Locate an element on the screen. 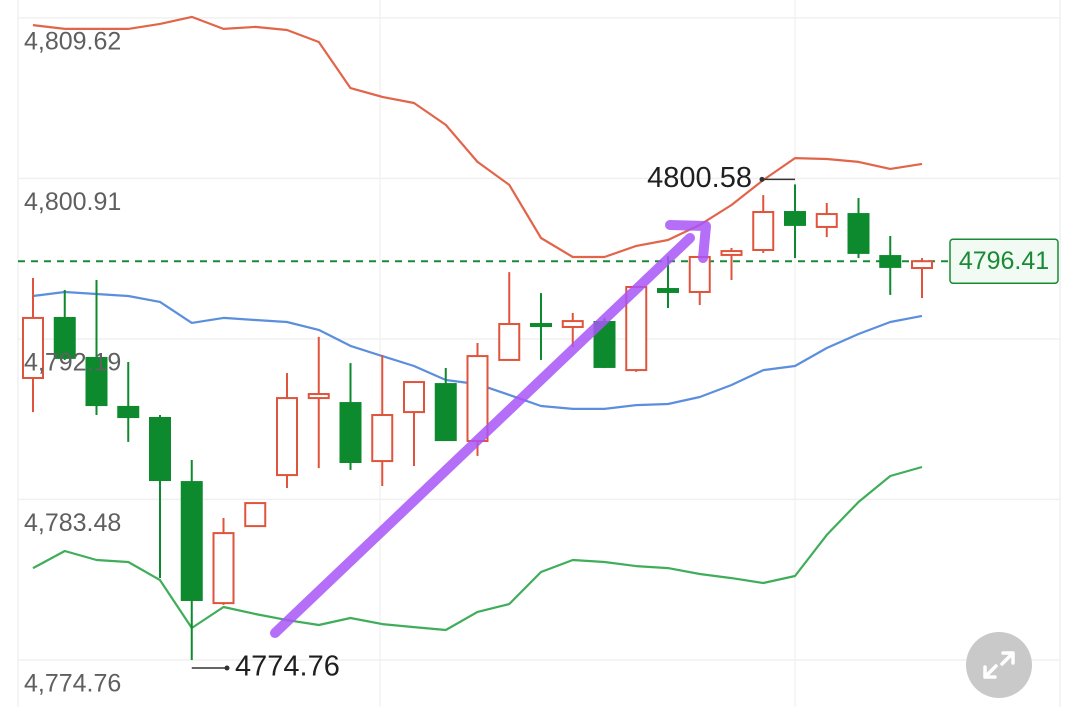 The width and height of the screenshot is (1080, 707). expand-icon is located at coordinates (999, 665).